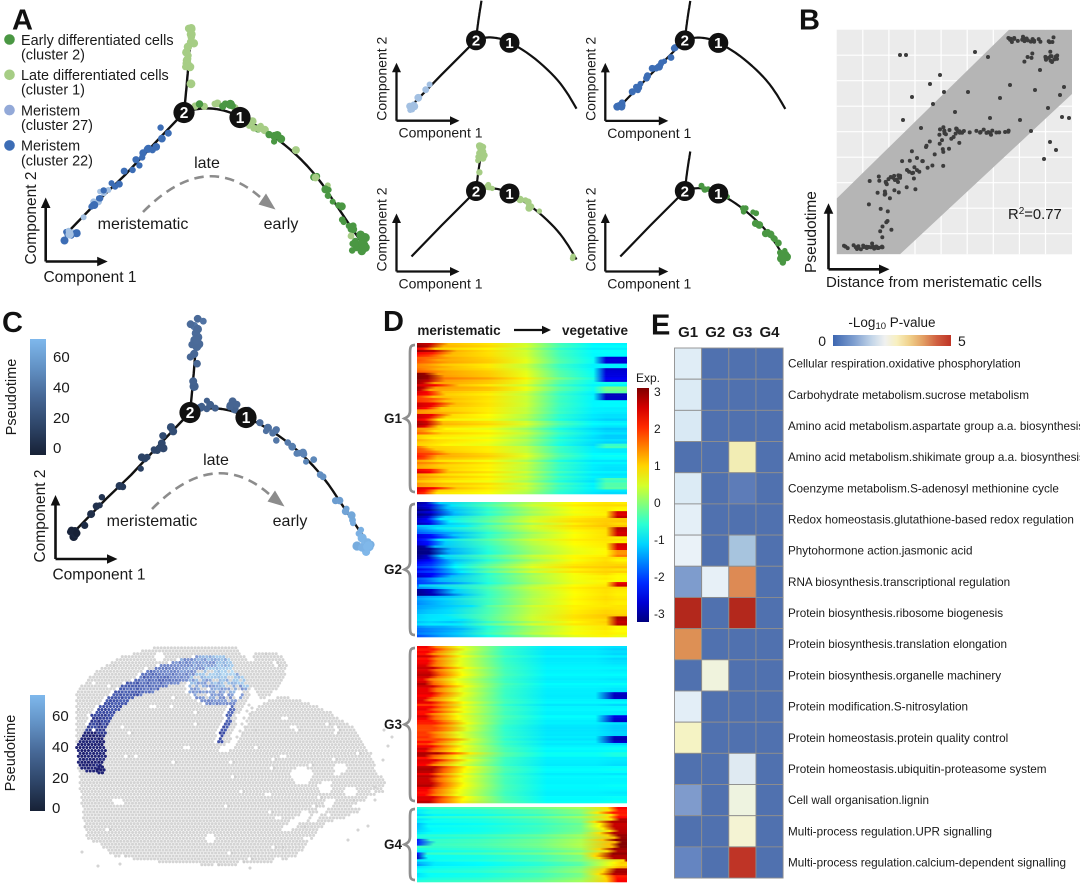  I want to click on svg-text: C, so click(12, 323).